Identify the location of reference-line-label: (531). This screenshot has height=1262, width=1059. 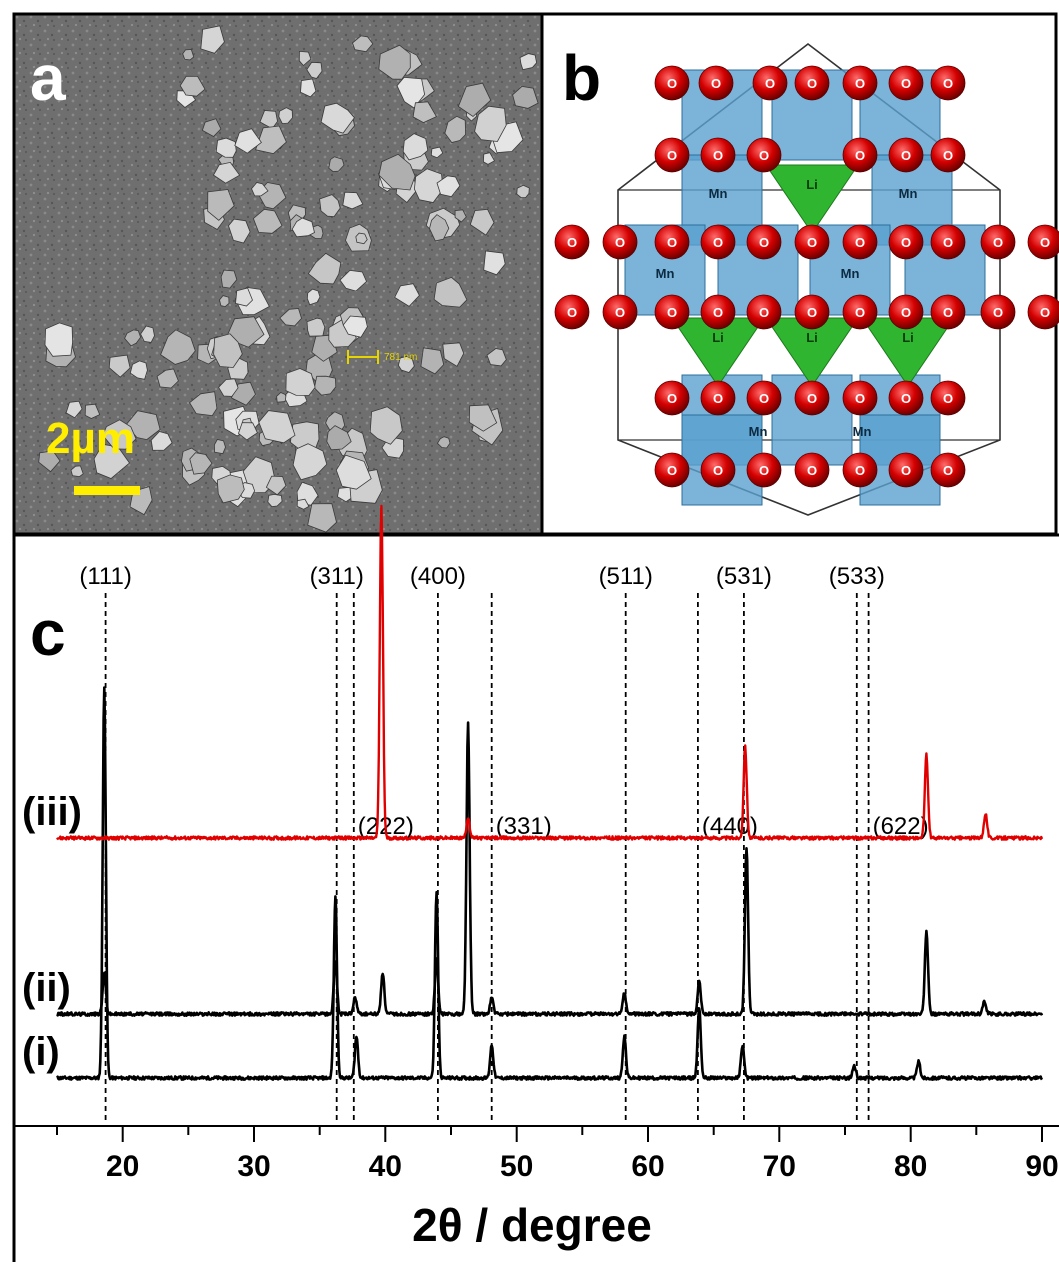
(744, 576).